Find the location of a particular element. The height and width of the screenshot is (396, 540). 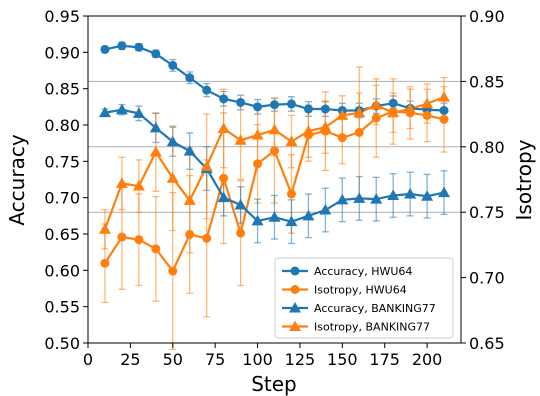

y-left-axis-title: Accuracy is located at coordinates (17, 179).